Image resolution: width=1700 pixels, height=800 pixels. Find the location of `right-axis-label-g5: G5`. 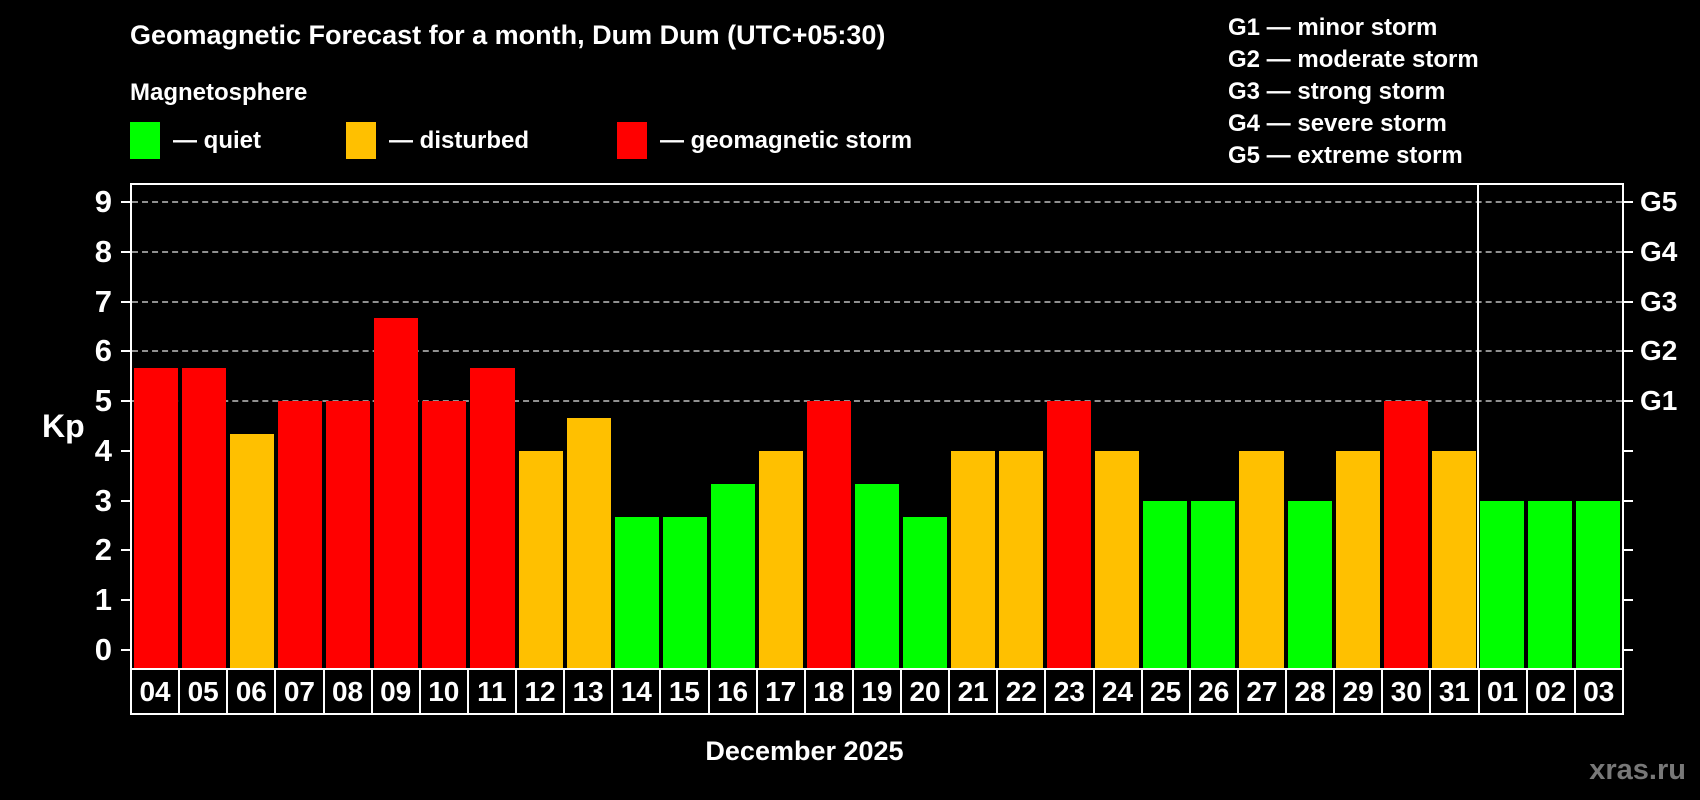

right-axis-label-g5: G5 is located at coordinates (1659, 201).